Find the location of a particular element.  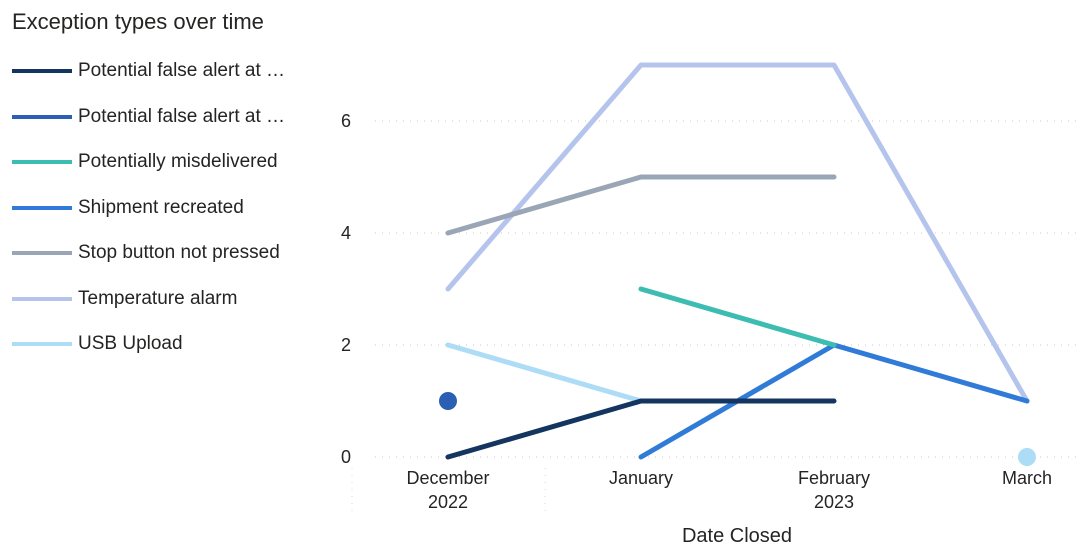

x-axis-title: Date Closed is located at coordinates (737, 536).